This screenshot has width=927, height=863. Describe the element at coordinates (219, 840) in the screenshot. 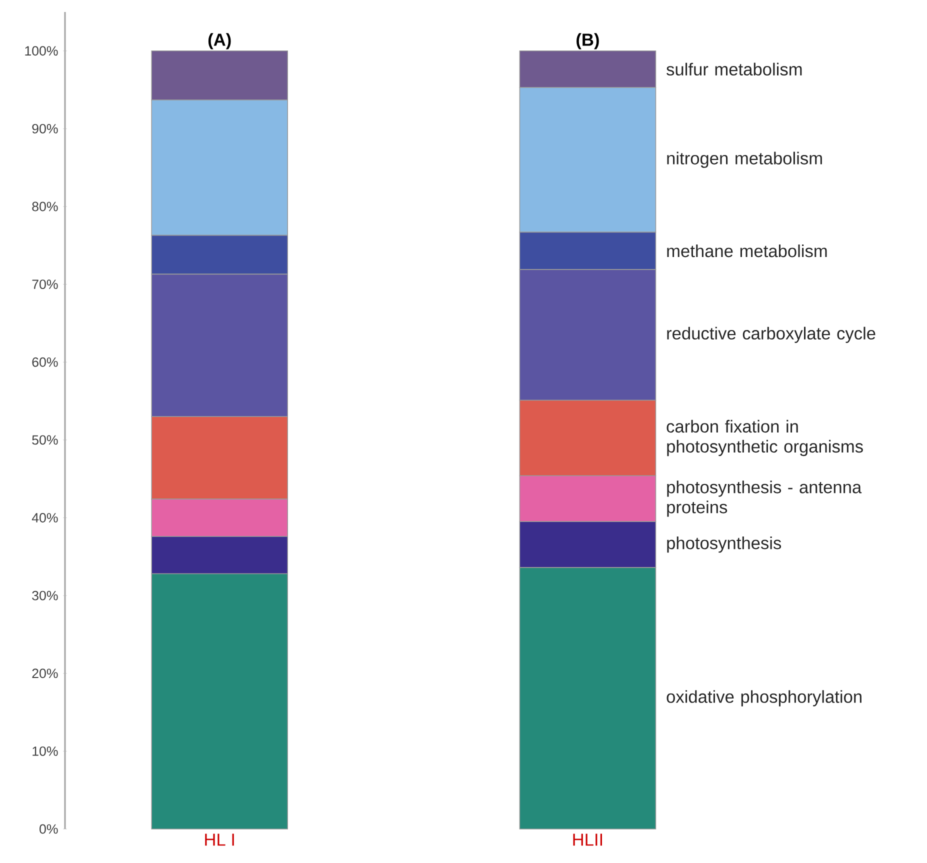

I see `x-tick-label: HL I` at that location.